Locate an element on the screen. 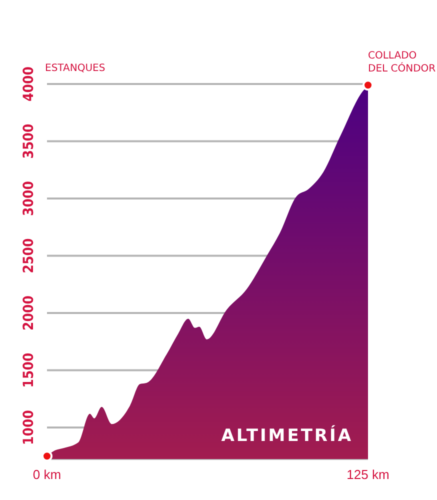 The height and width of the screenshot is (500, 437). annotation: COLLADO DEL CÓNDOR is located at coordinates (402, 62).